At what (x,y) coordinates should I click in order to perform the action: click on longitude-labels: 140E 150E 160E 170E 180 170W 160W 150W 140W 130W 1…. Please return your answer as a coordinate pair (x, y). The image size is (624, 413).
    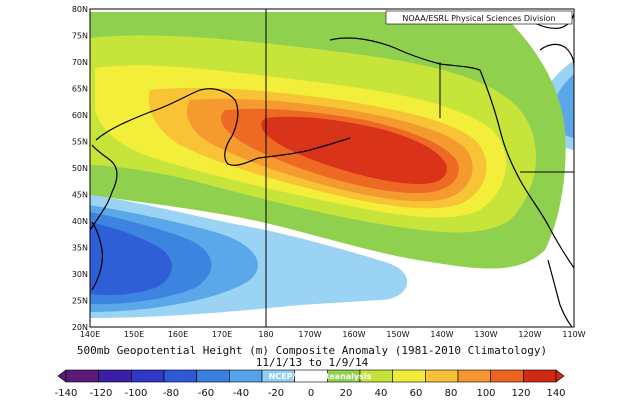
    Looking at the image, I should click on (333, 334).